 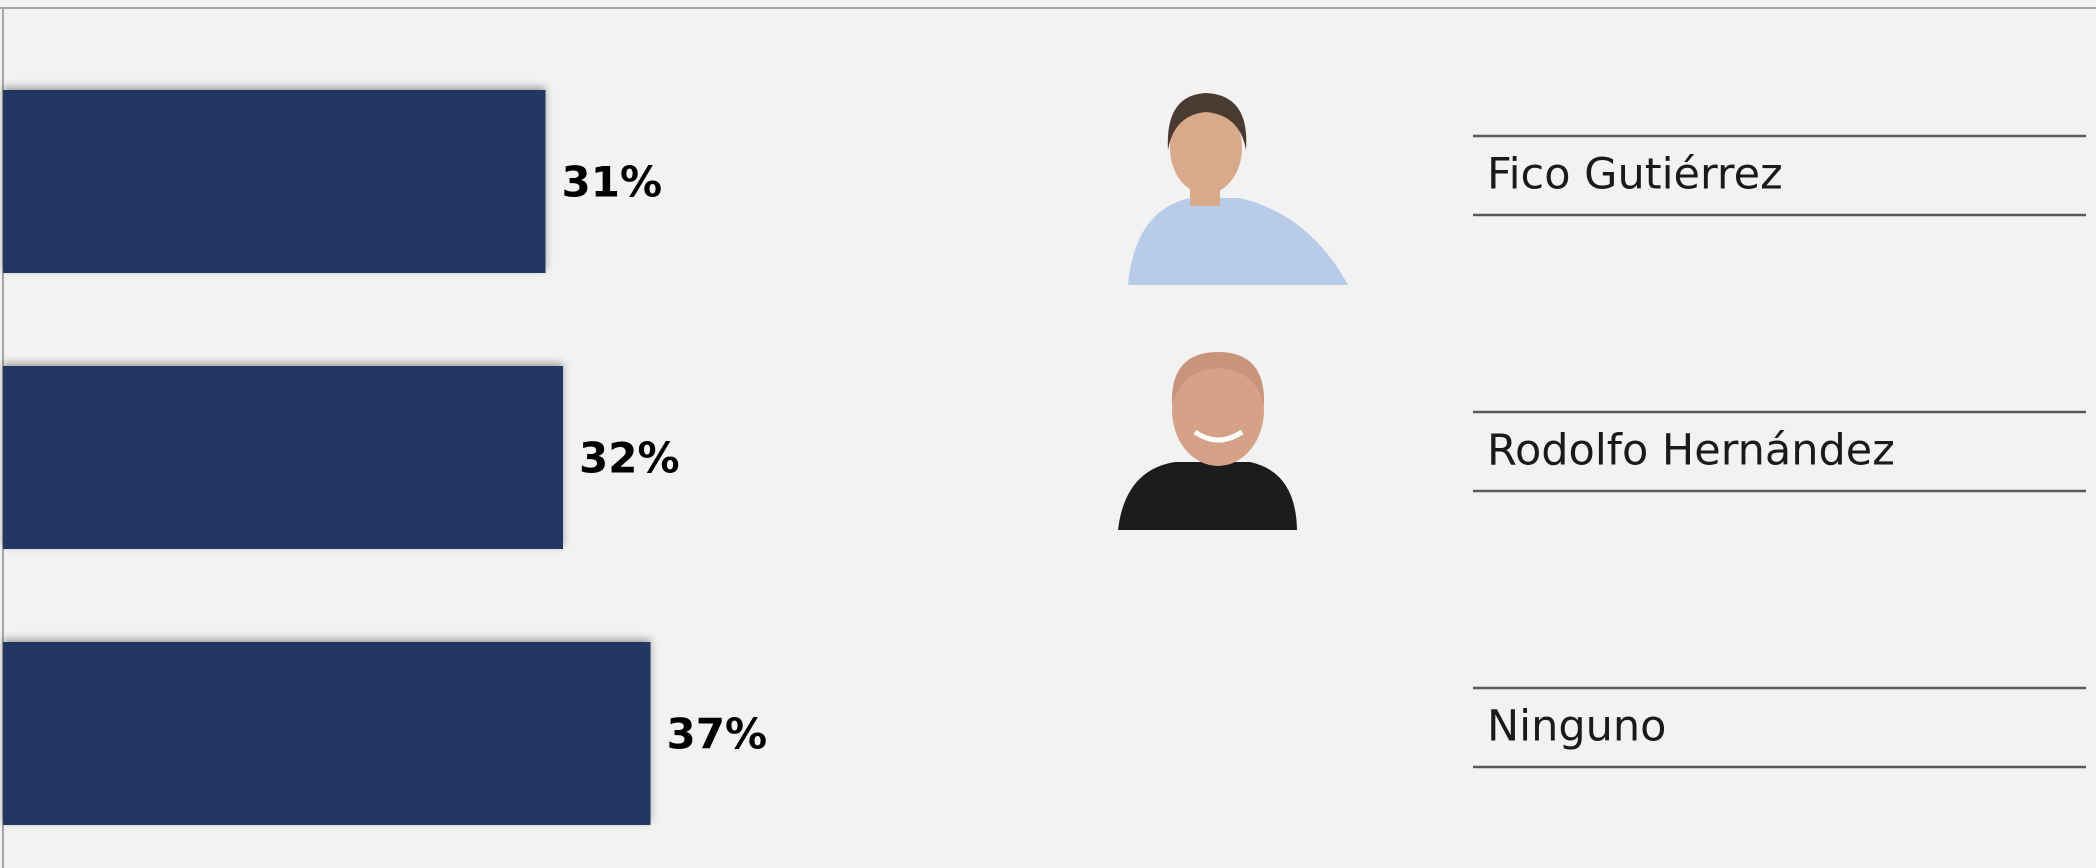 What do you see at coordinates (1635, 175) in the screenshot?
I see `category-label: Fico Gutiérrez` at bounding box center [1635, 175].